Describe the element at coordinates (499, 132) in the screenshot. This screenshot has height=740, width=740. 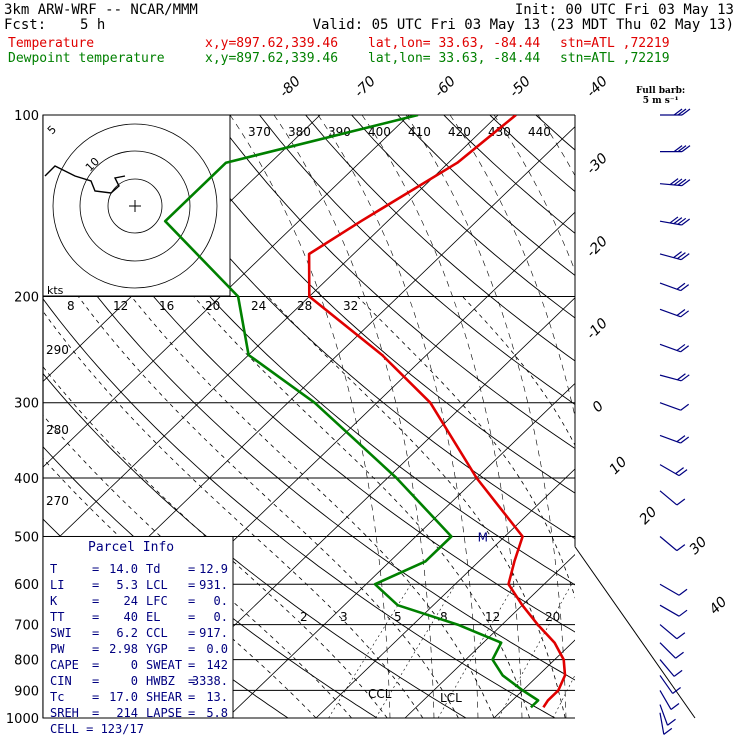
I see `theta-e-label: 430` at that location.